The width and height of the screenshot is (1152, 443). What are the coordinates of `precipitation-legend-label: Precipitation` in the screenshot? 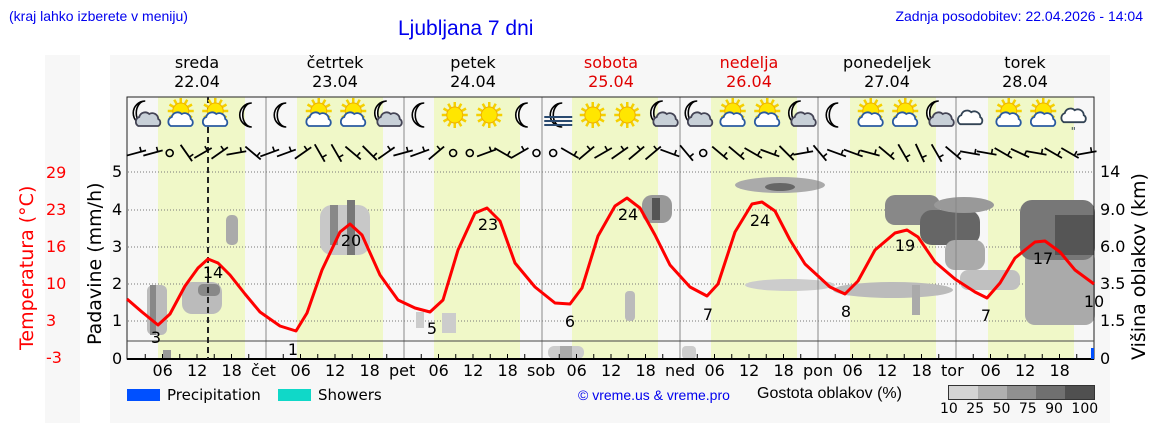 It's located at (214, 395).